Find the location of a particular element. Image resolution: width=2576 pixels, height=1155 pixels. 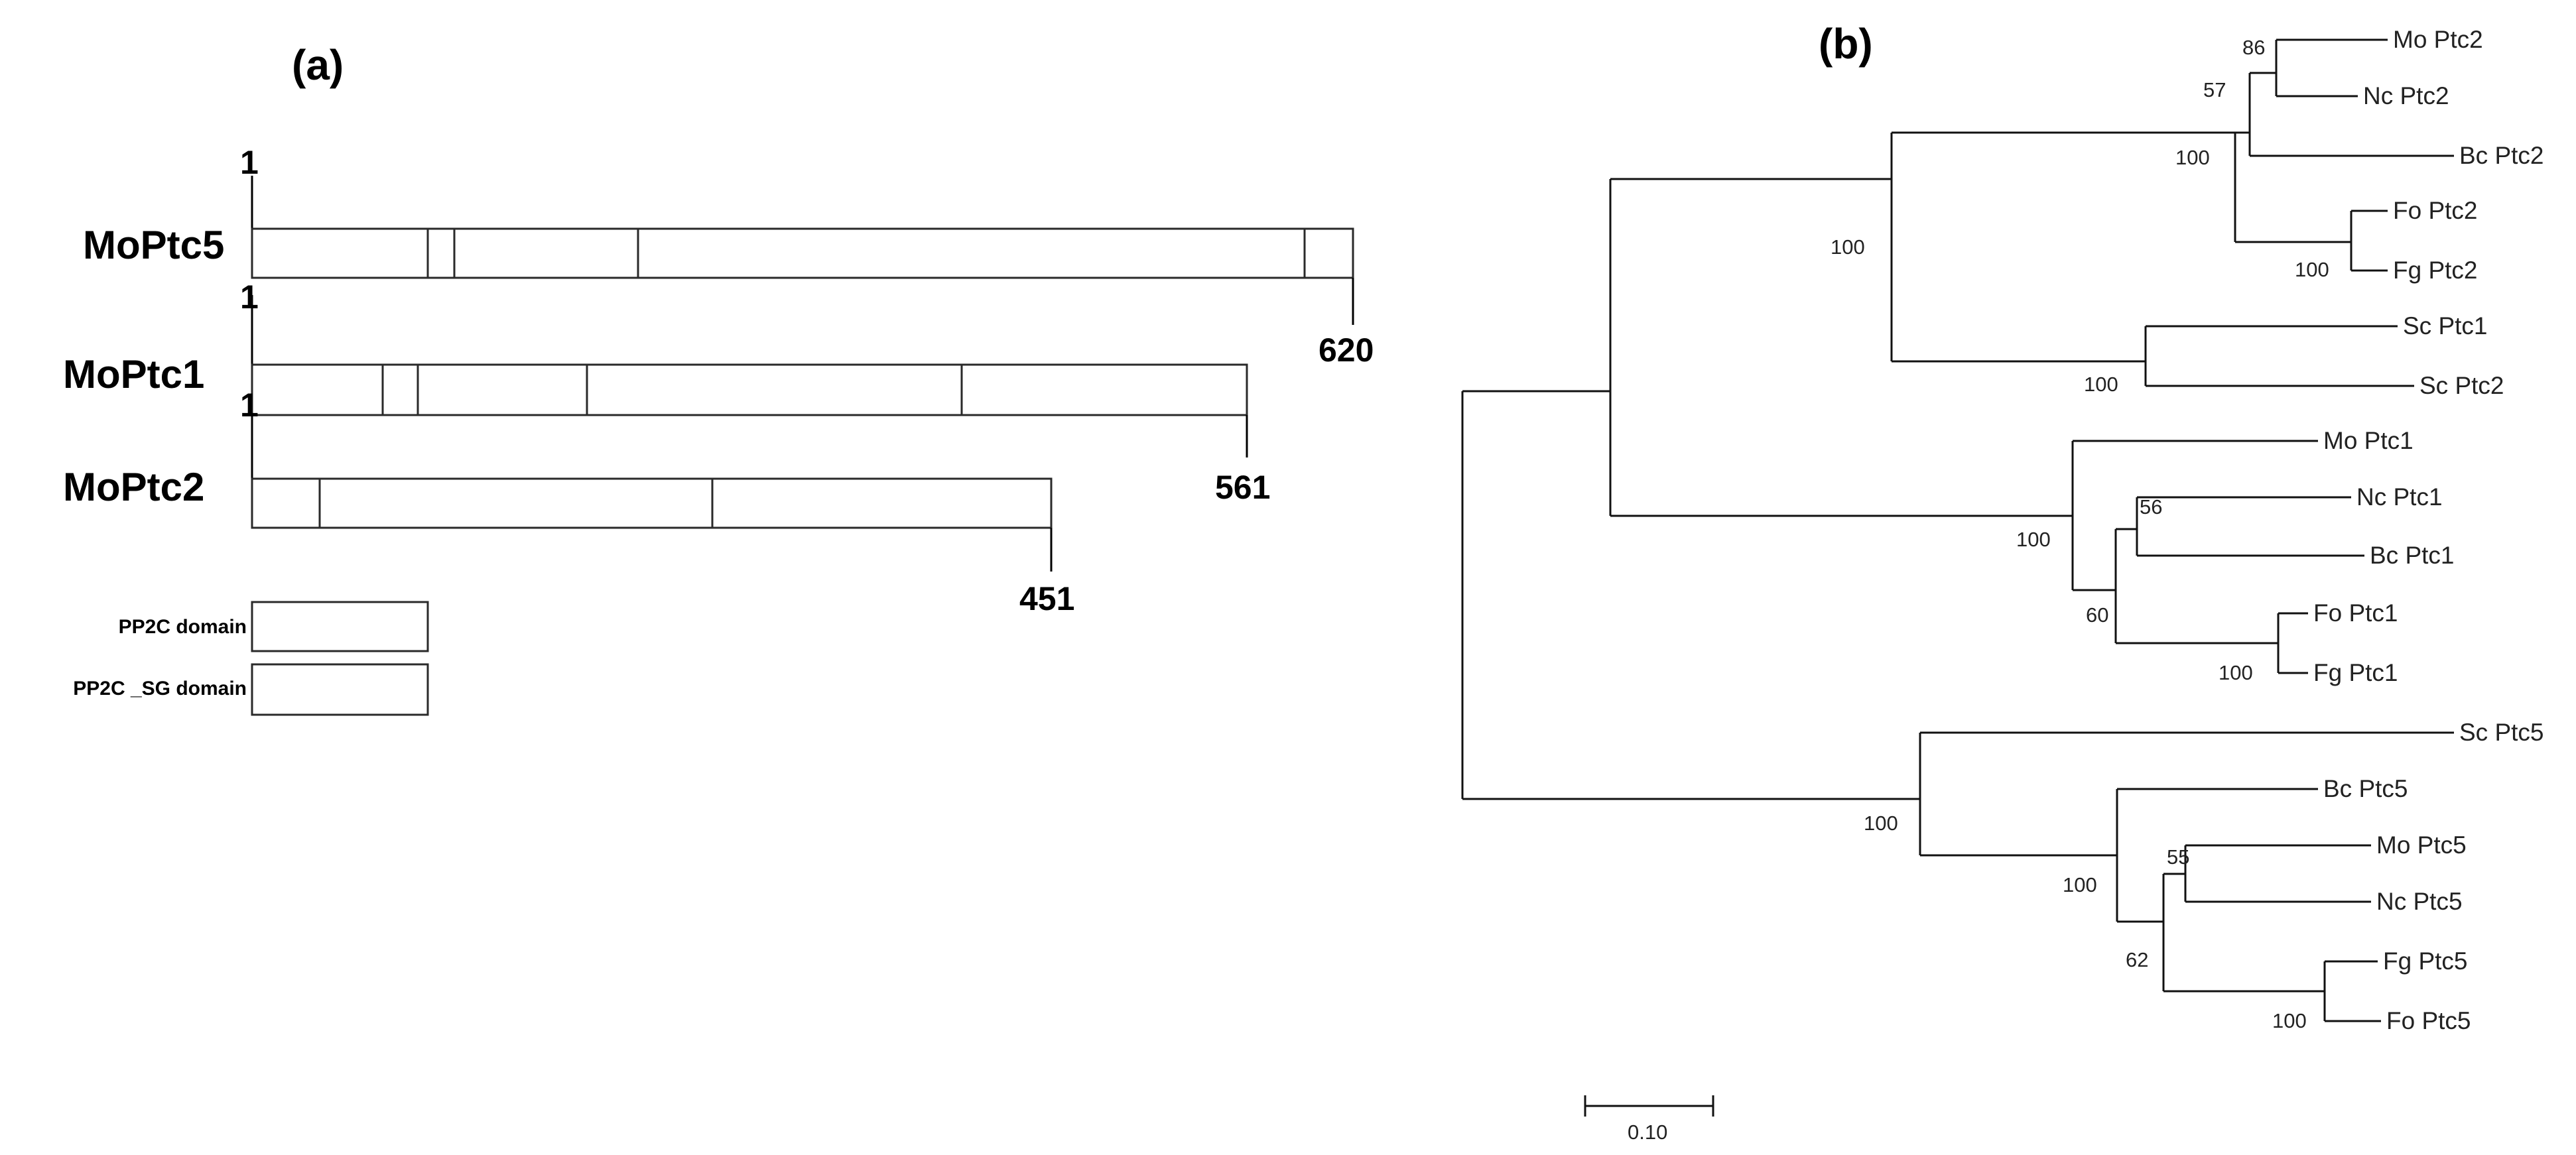

legend-sg-swatch is located at coordinates (340, 689).